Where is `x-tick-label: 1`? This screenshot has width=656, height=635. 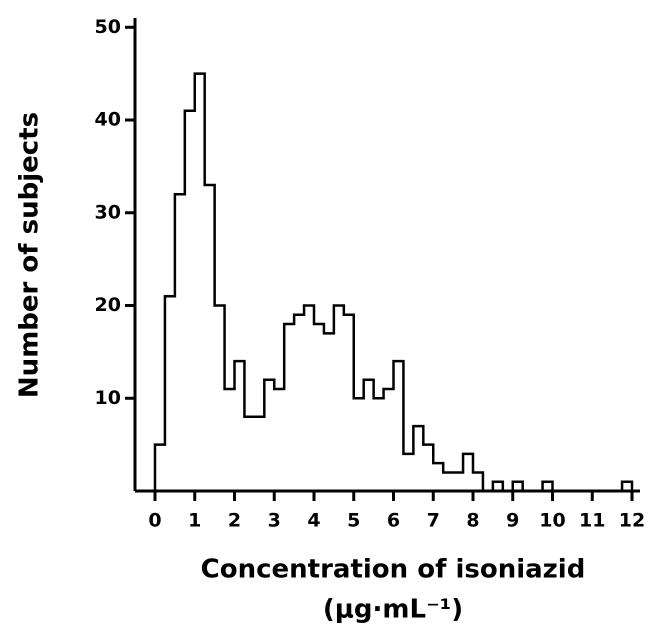 x-tick-label: 1 is located at coordinates (194, 521).